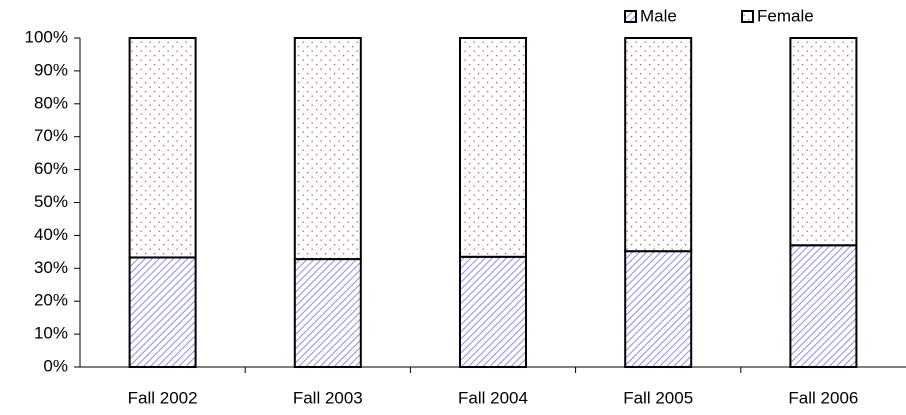 The width and height of the screenshot is (906, 415). What do you see at coordinates (51, 135) in the screenshot?
I see `y-tick-label: 70%` at bounding box center [51, 135].